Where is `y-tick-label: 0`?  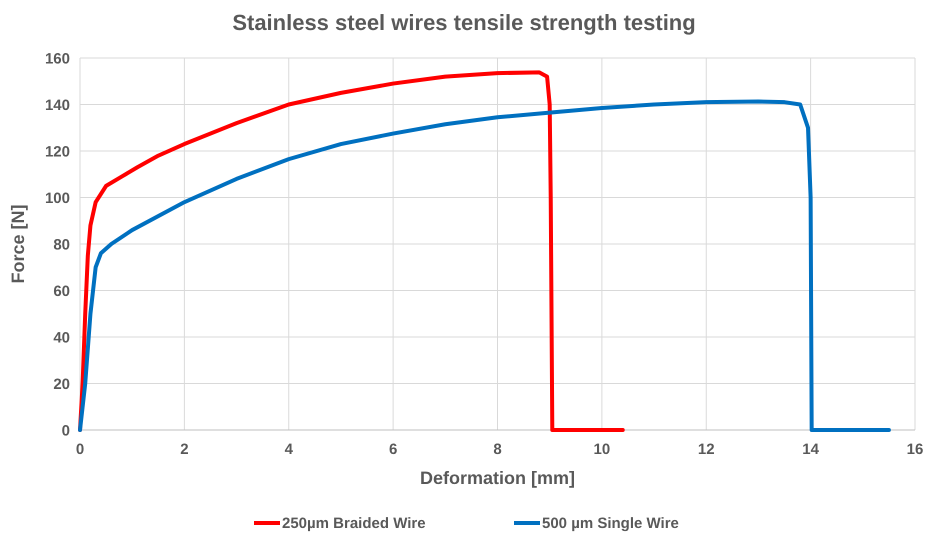
y-tick-label: 0 is located at coordinates (66, 431).